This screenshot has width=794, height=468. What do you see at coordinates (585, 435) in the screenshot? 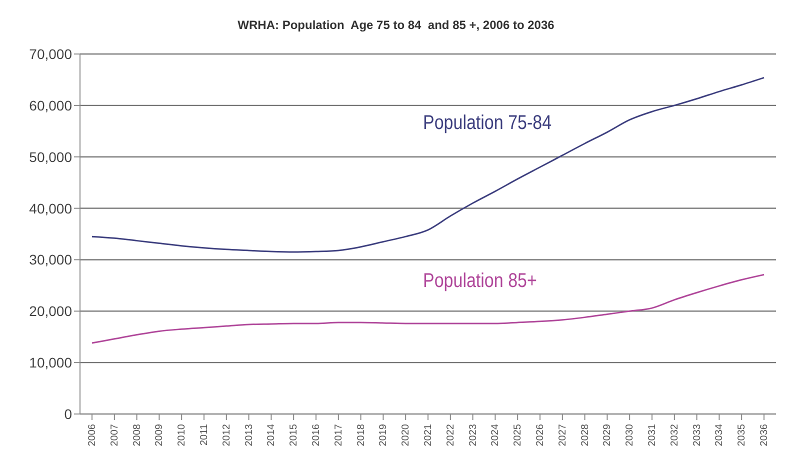
I see `x-tick-label: 2028` at bounding box center [585, 435].